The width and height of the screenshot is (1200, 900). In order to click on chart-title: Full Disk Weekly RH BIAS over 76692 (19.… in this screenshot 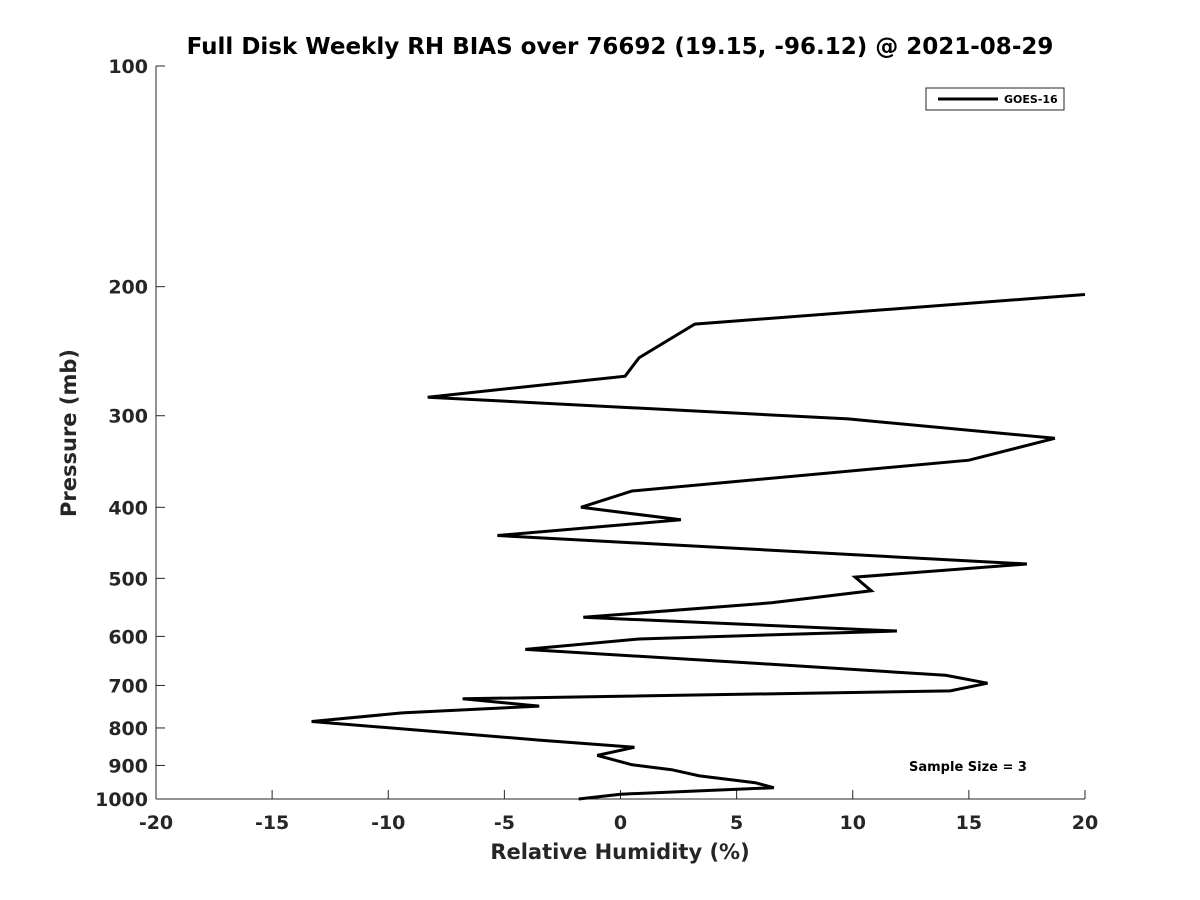, I will do `click(620, 47)`.